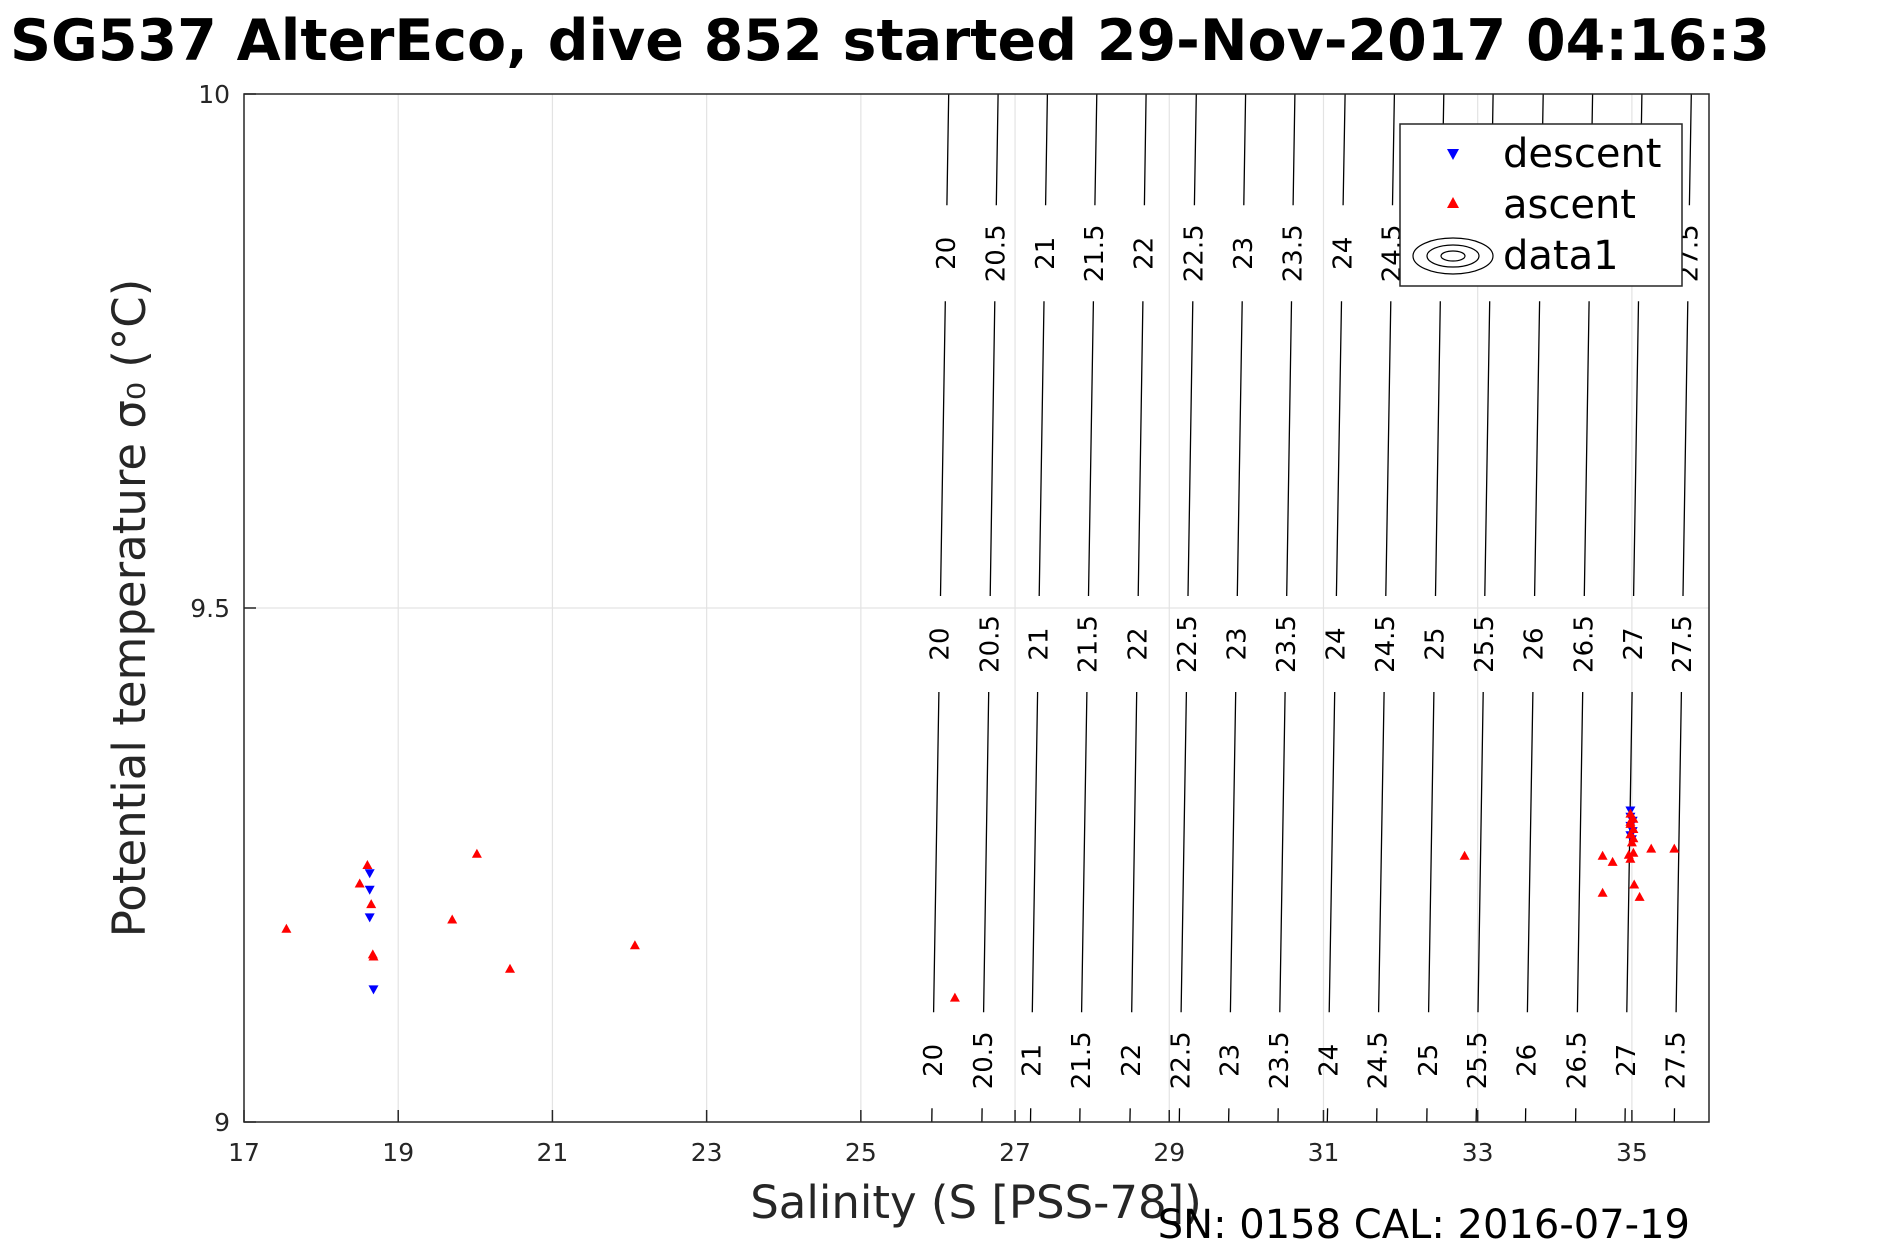 The width and height of the screenshot is (1890, 1260). Describe the element at coordinates (976, 1202) in the screenshot. I see `x-axis-label: Salinity (S [PSS-78])` at that location.